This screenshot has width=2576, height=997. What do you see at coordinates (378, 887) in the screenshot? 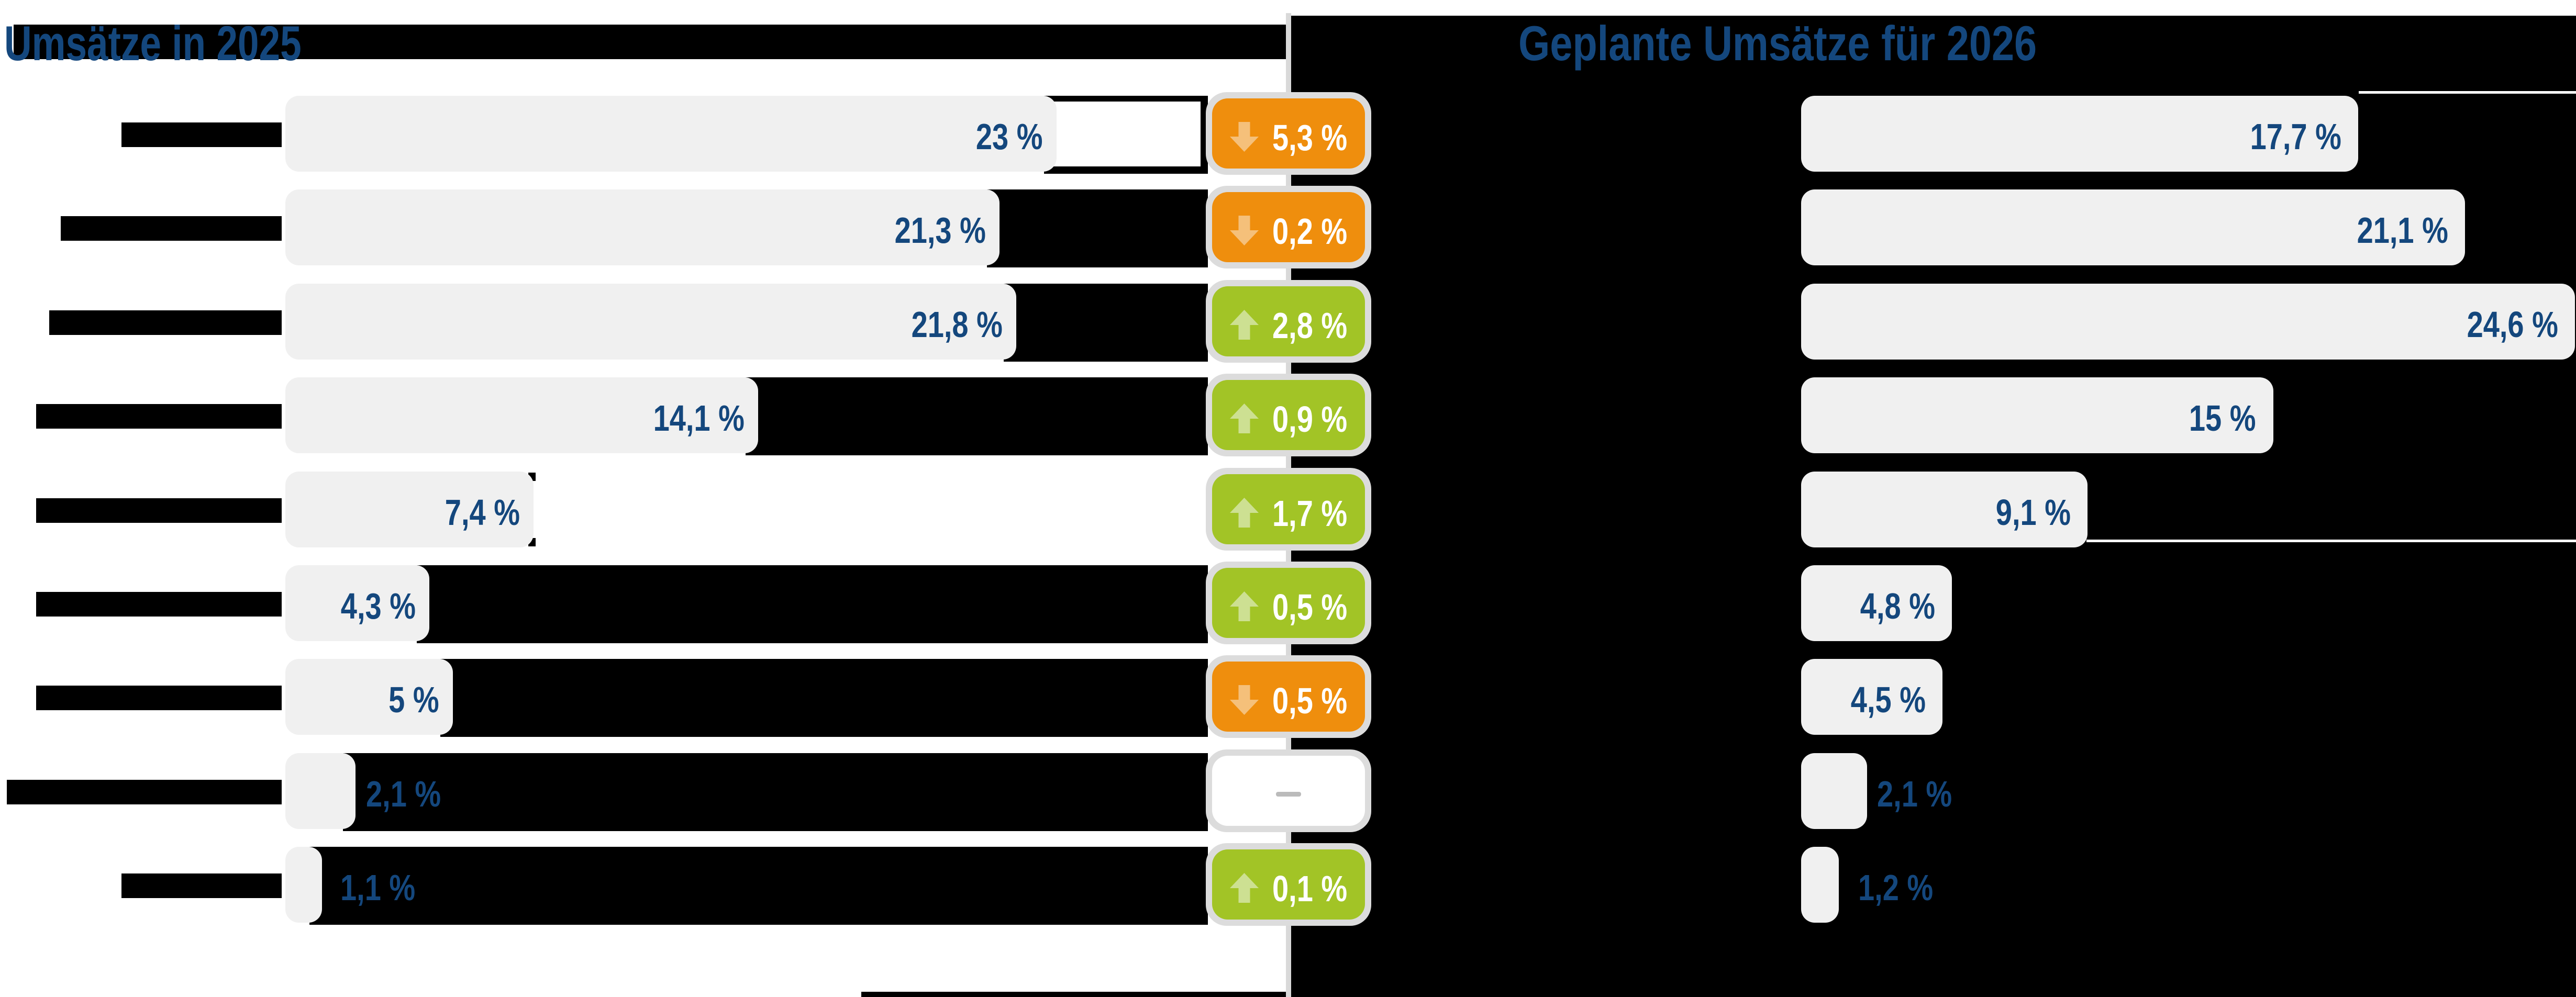
I see `bar-2025-value: 1,1 %` at bounding box center [378, 887].